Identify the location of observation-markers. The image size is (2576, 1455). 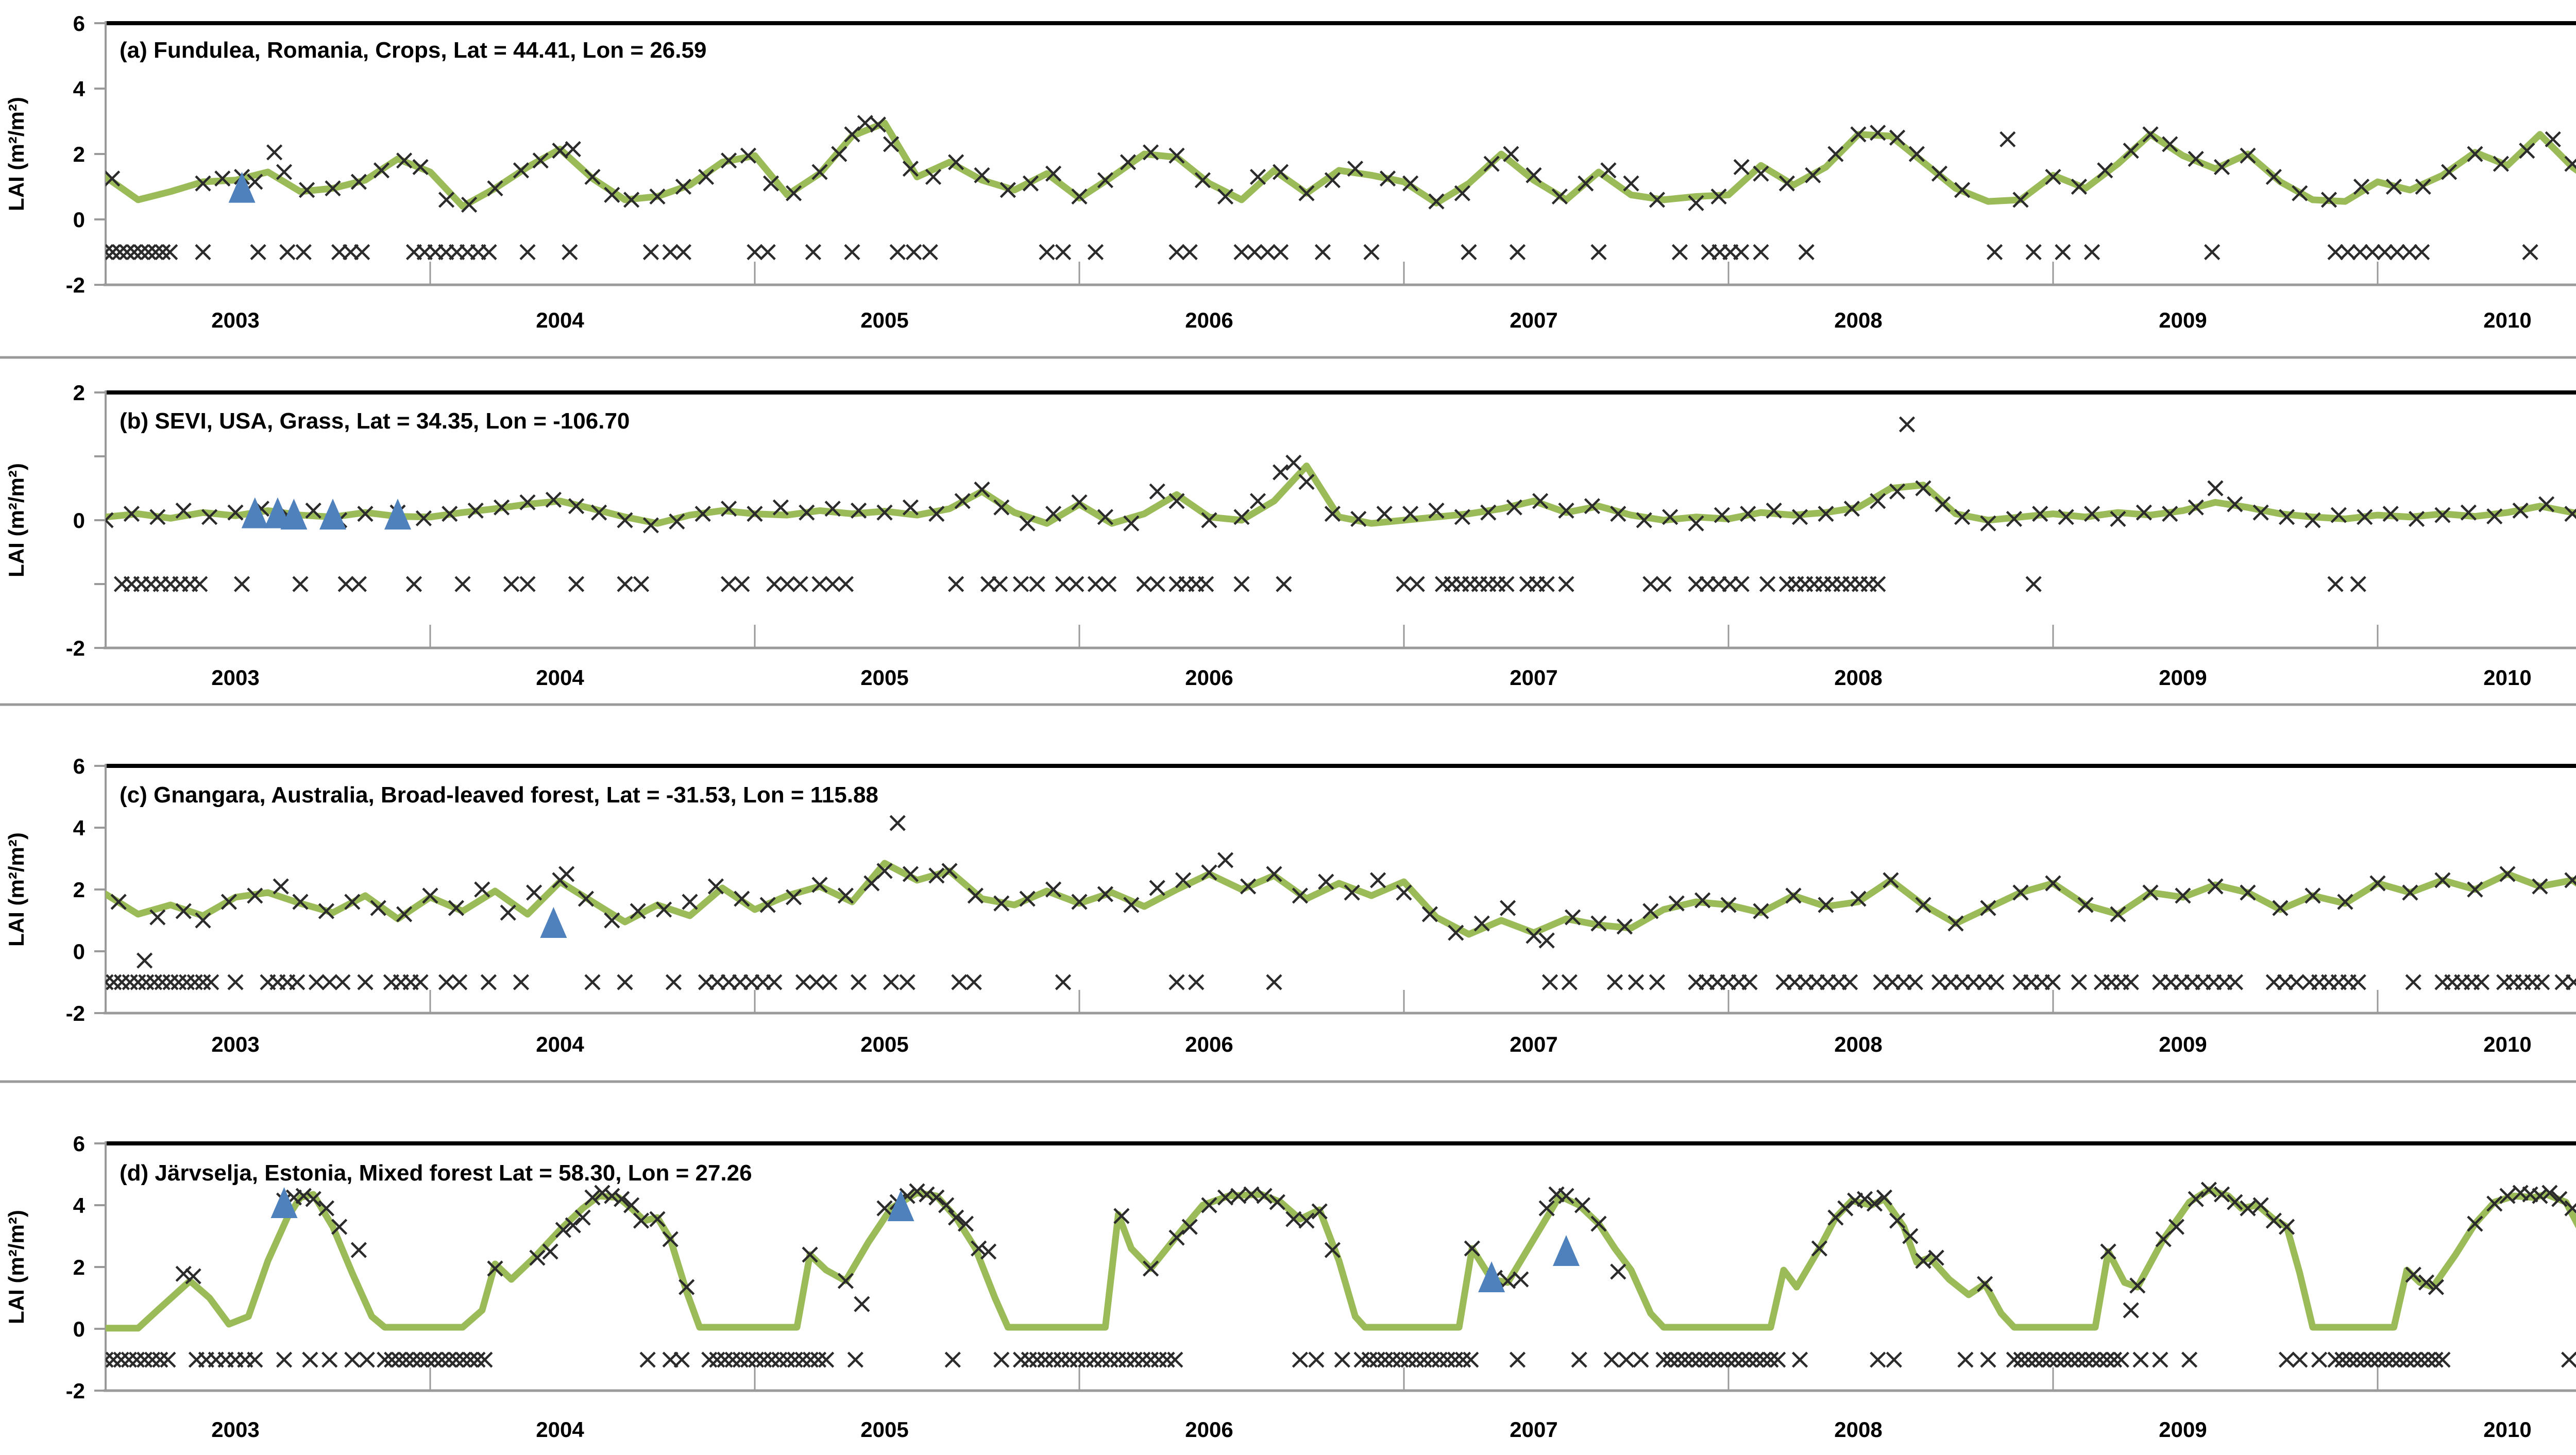
(1341, 475).